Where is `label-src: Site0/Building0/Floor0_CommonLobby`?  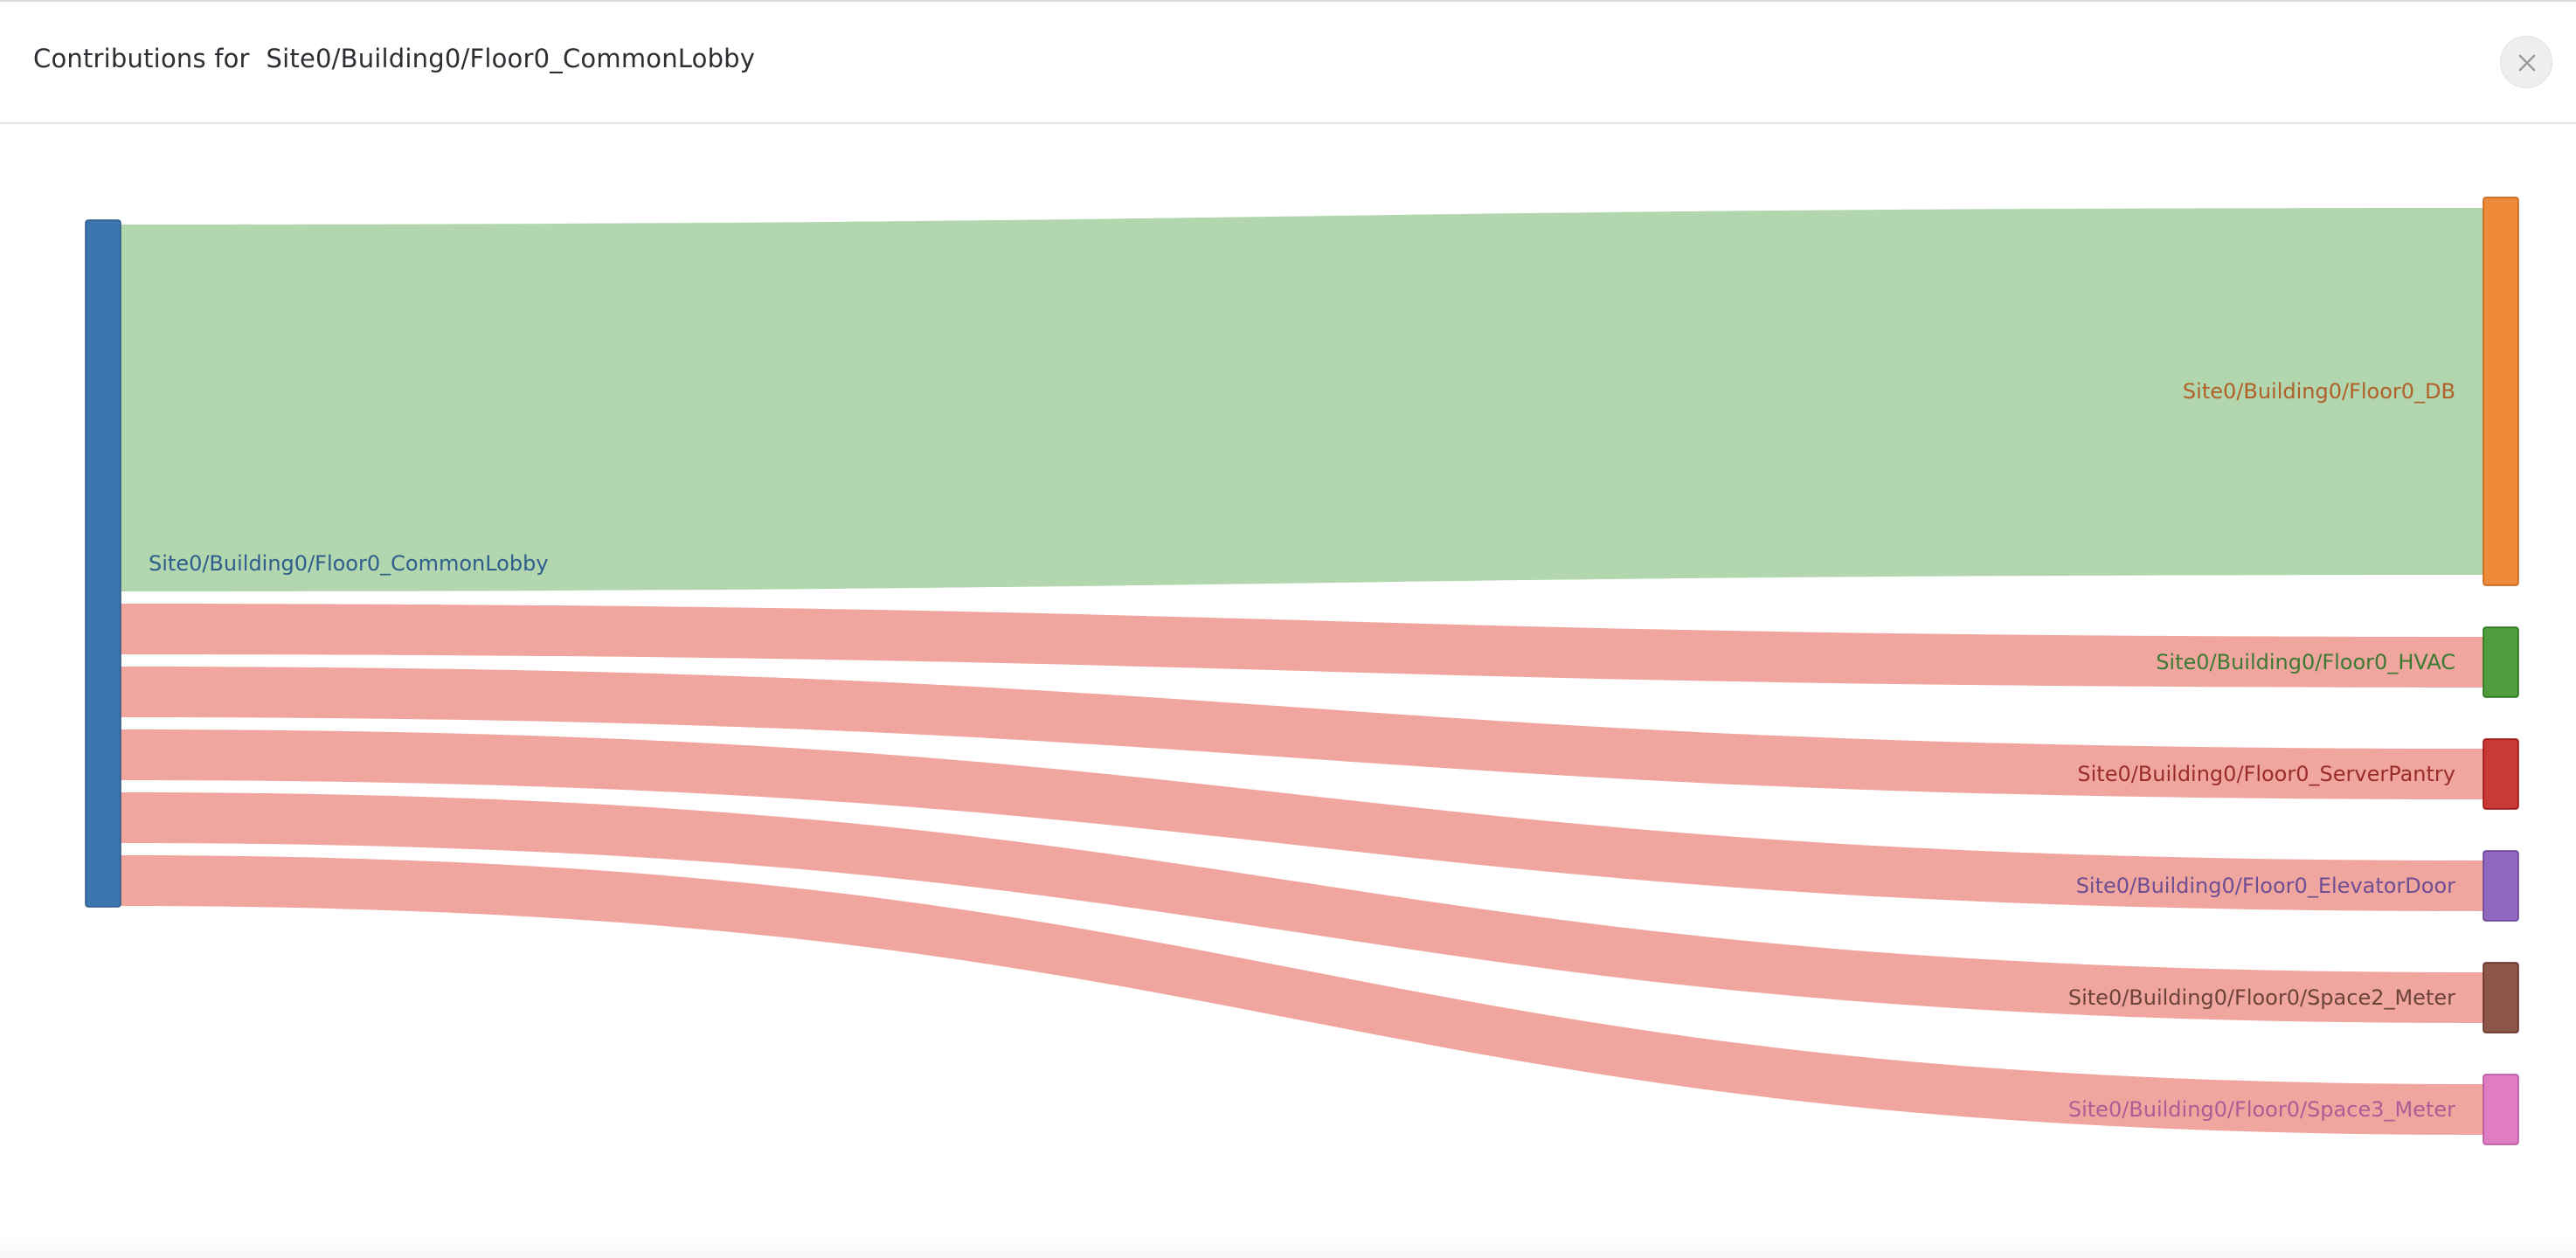
label-src: Site0/Building0/Floor0_CommonLobby is located at coordinates (349, 563).